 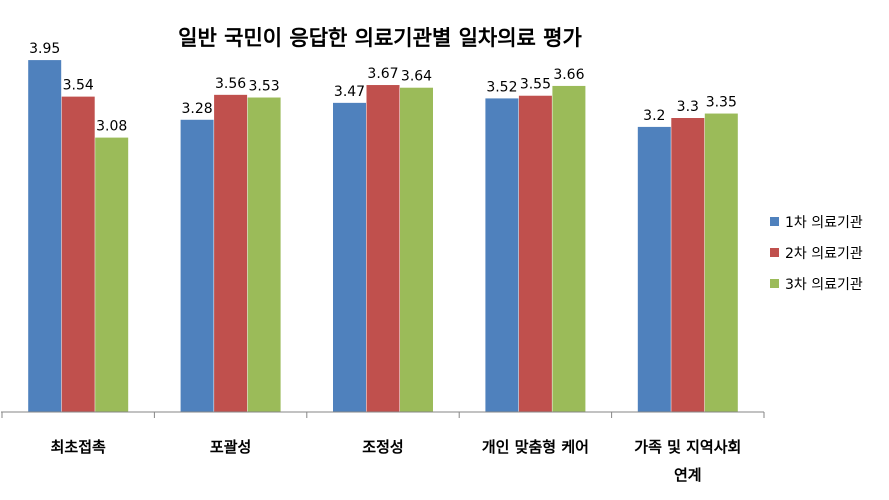 I want to click on value-label: 3.54, so click(x=78, y=86).